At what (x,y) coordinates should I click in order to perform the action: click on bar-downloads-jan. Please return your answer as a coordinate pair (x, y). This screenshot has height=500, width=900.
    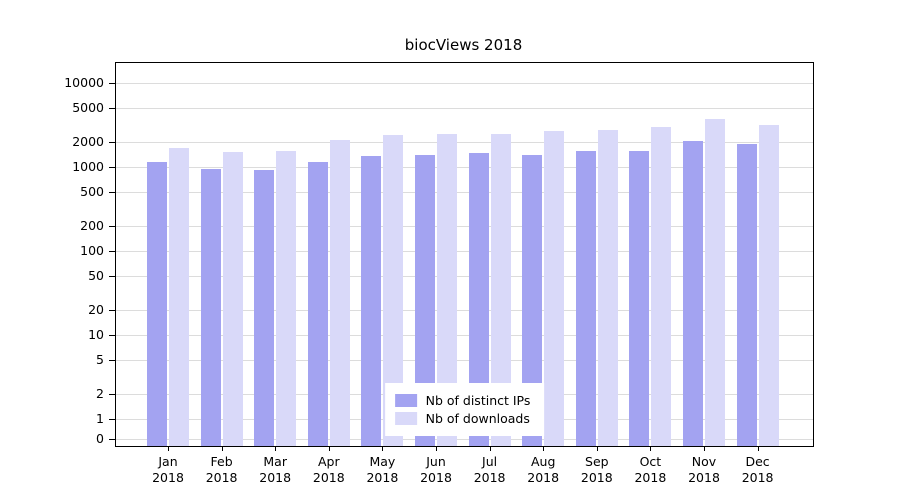
    Looking at the image, I should click on (179, 296).